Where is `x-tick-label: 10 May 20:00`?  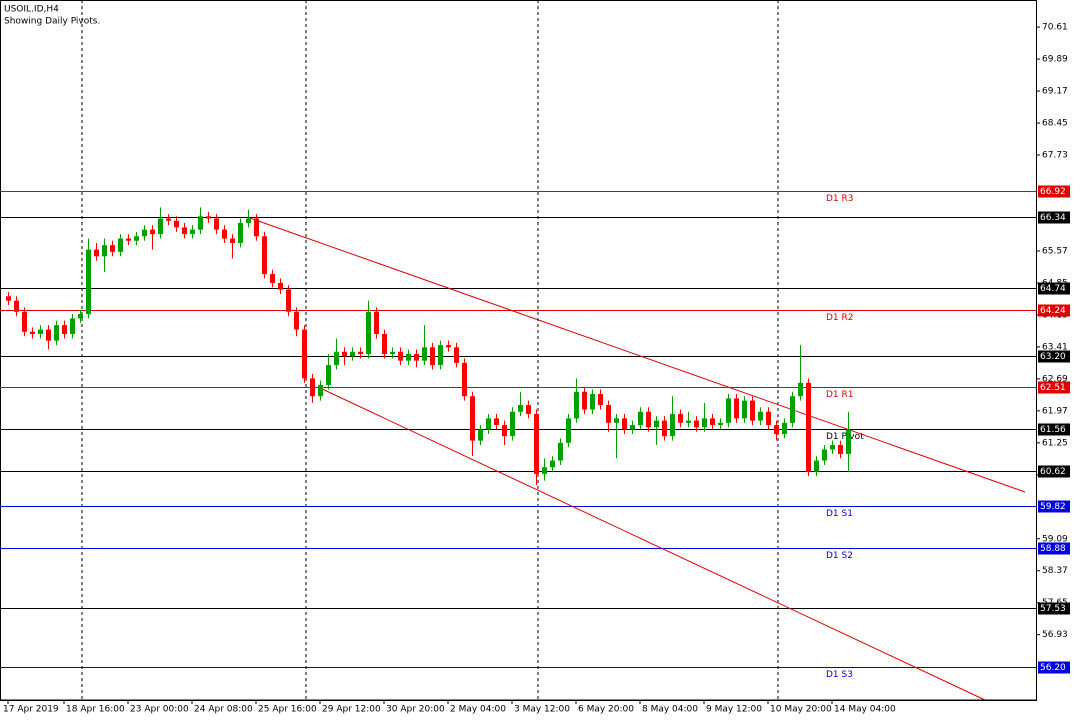 x-tick-label: 10 May 20:00 is located at coordinates (801, 710).